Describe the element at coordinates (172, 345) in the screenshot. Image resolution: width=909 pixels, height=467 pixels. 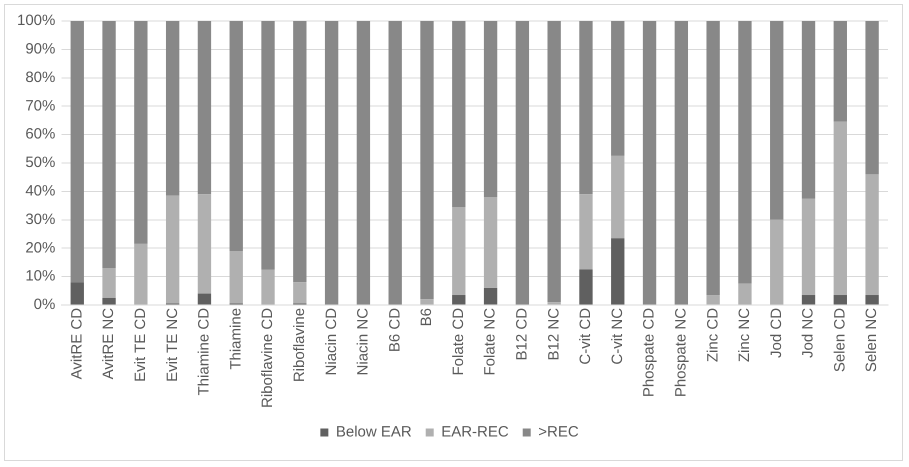
I see `x-tick-label: Evit TE NC` at that location.